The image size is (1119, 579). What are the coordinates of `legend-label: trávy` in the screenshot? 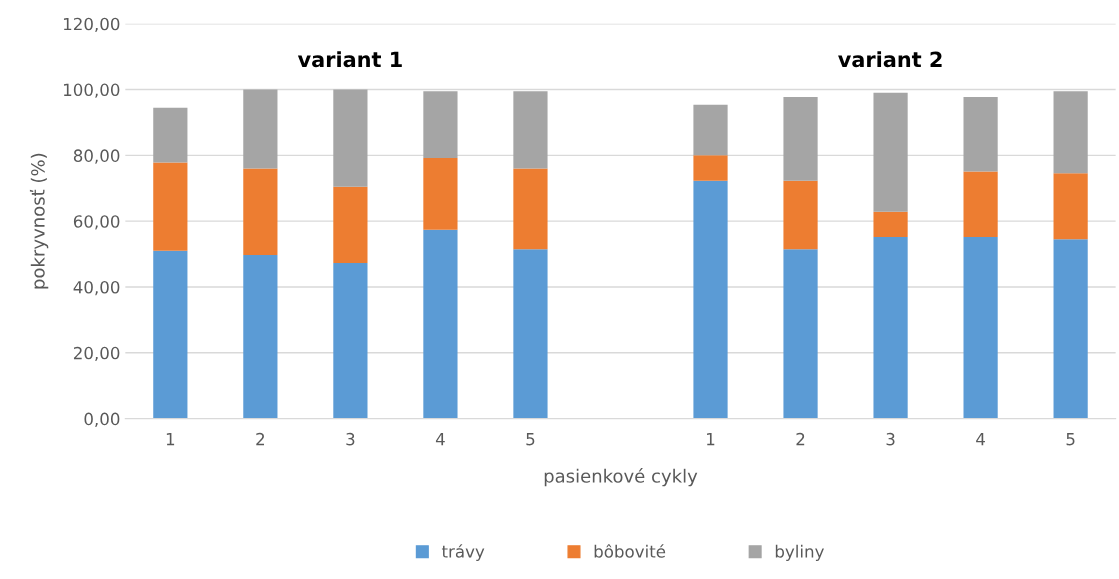 It's located at (463, 552).